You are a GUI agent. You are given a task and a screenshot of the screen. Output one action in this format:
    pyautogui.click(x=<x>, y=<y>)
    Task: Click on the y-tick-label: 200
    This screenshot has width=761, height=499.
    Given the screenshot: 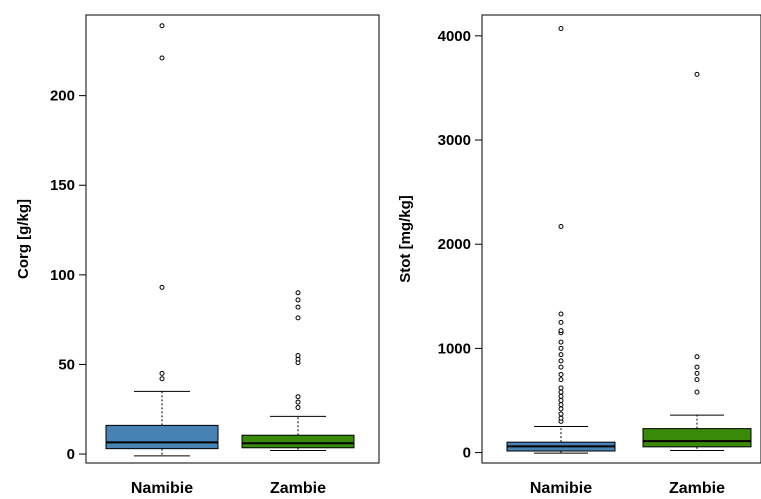 What is the action you would take?
    pyautogui.click(x=62, y=96)
    